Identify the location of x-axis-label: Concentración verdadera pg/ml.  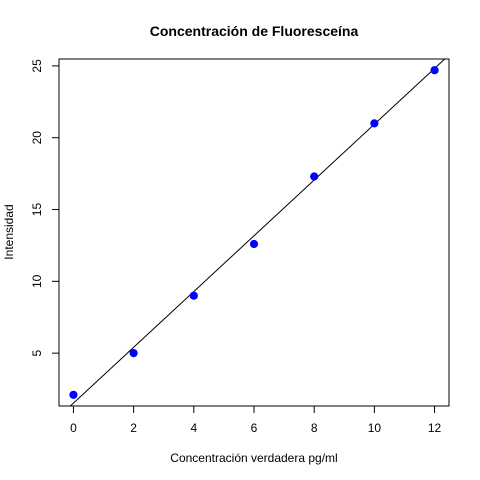
(253, 458).